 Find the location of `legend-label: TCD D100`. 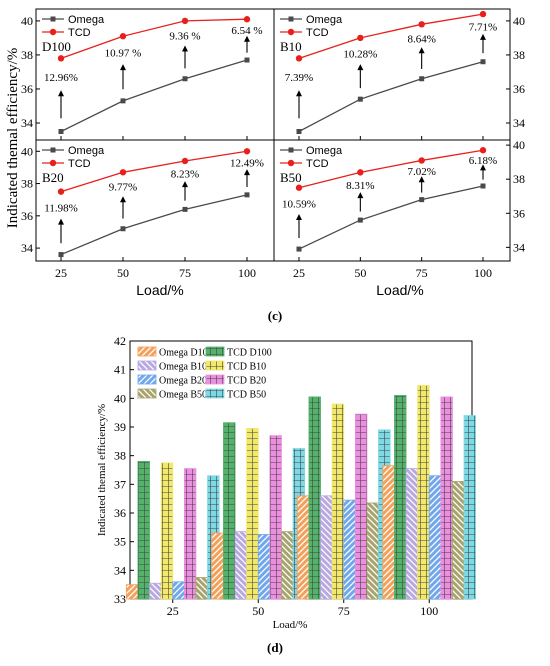

legend-label: TCD D100 is located at coordinates (249, 353).